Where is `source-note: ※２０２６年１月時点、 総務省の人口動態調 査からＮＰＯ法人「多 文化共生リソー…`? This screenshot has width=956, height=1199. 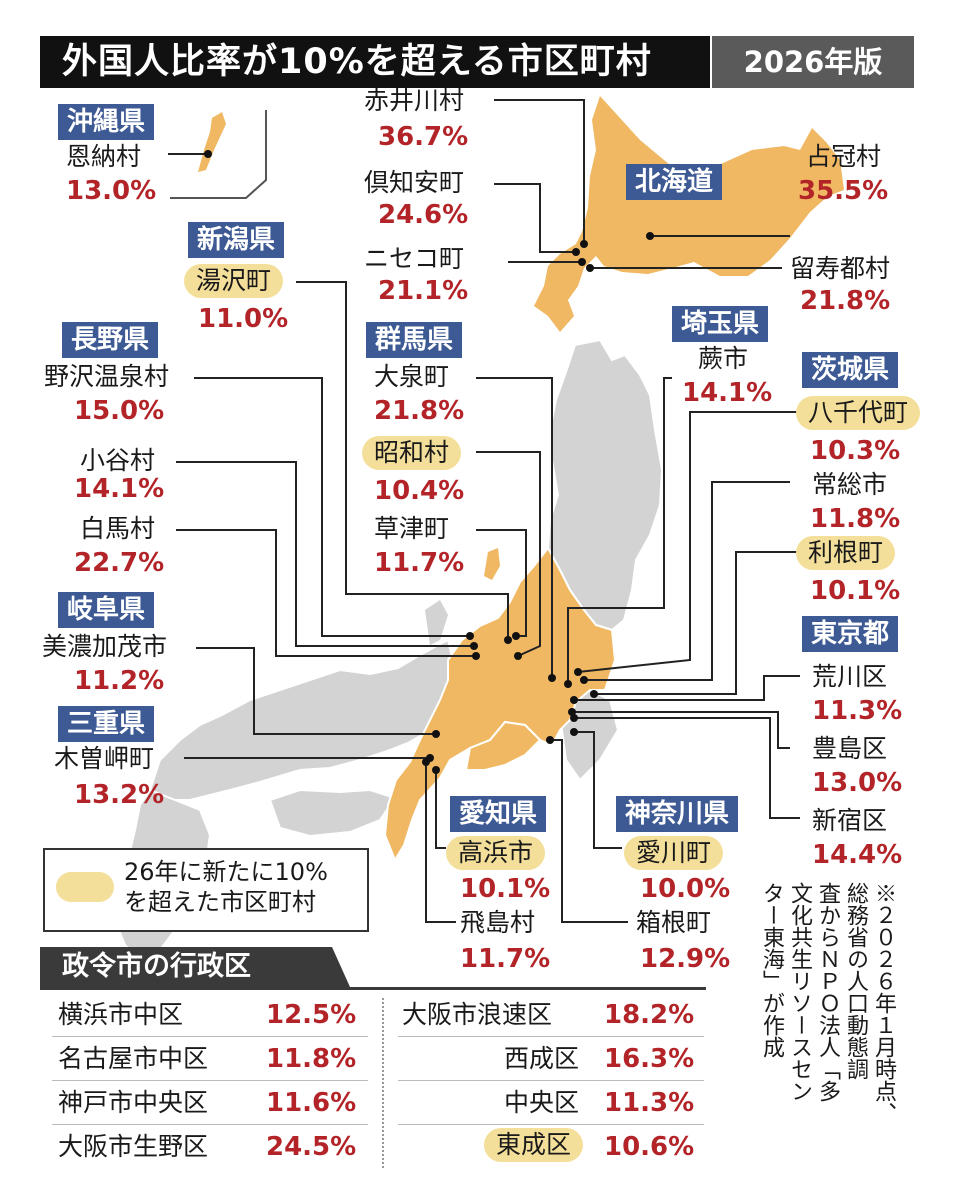
source-note: ※２０２６年１月時点、 総務省の人口動態調 査からＮＰＯ法人「多 文化共生リソー… is located at coordinates (827, 1003).